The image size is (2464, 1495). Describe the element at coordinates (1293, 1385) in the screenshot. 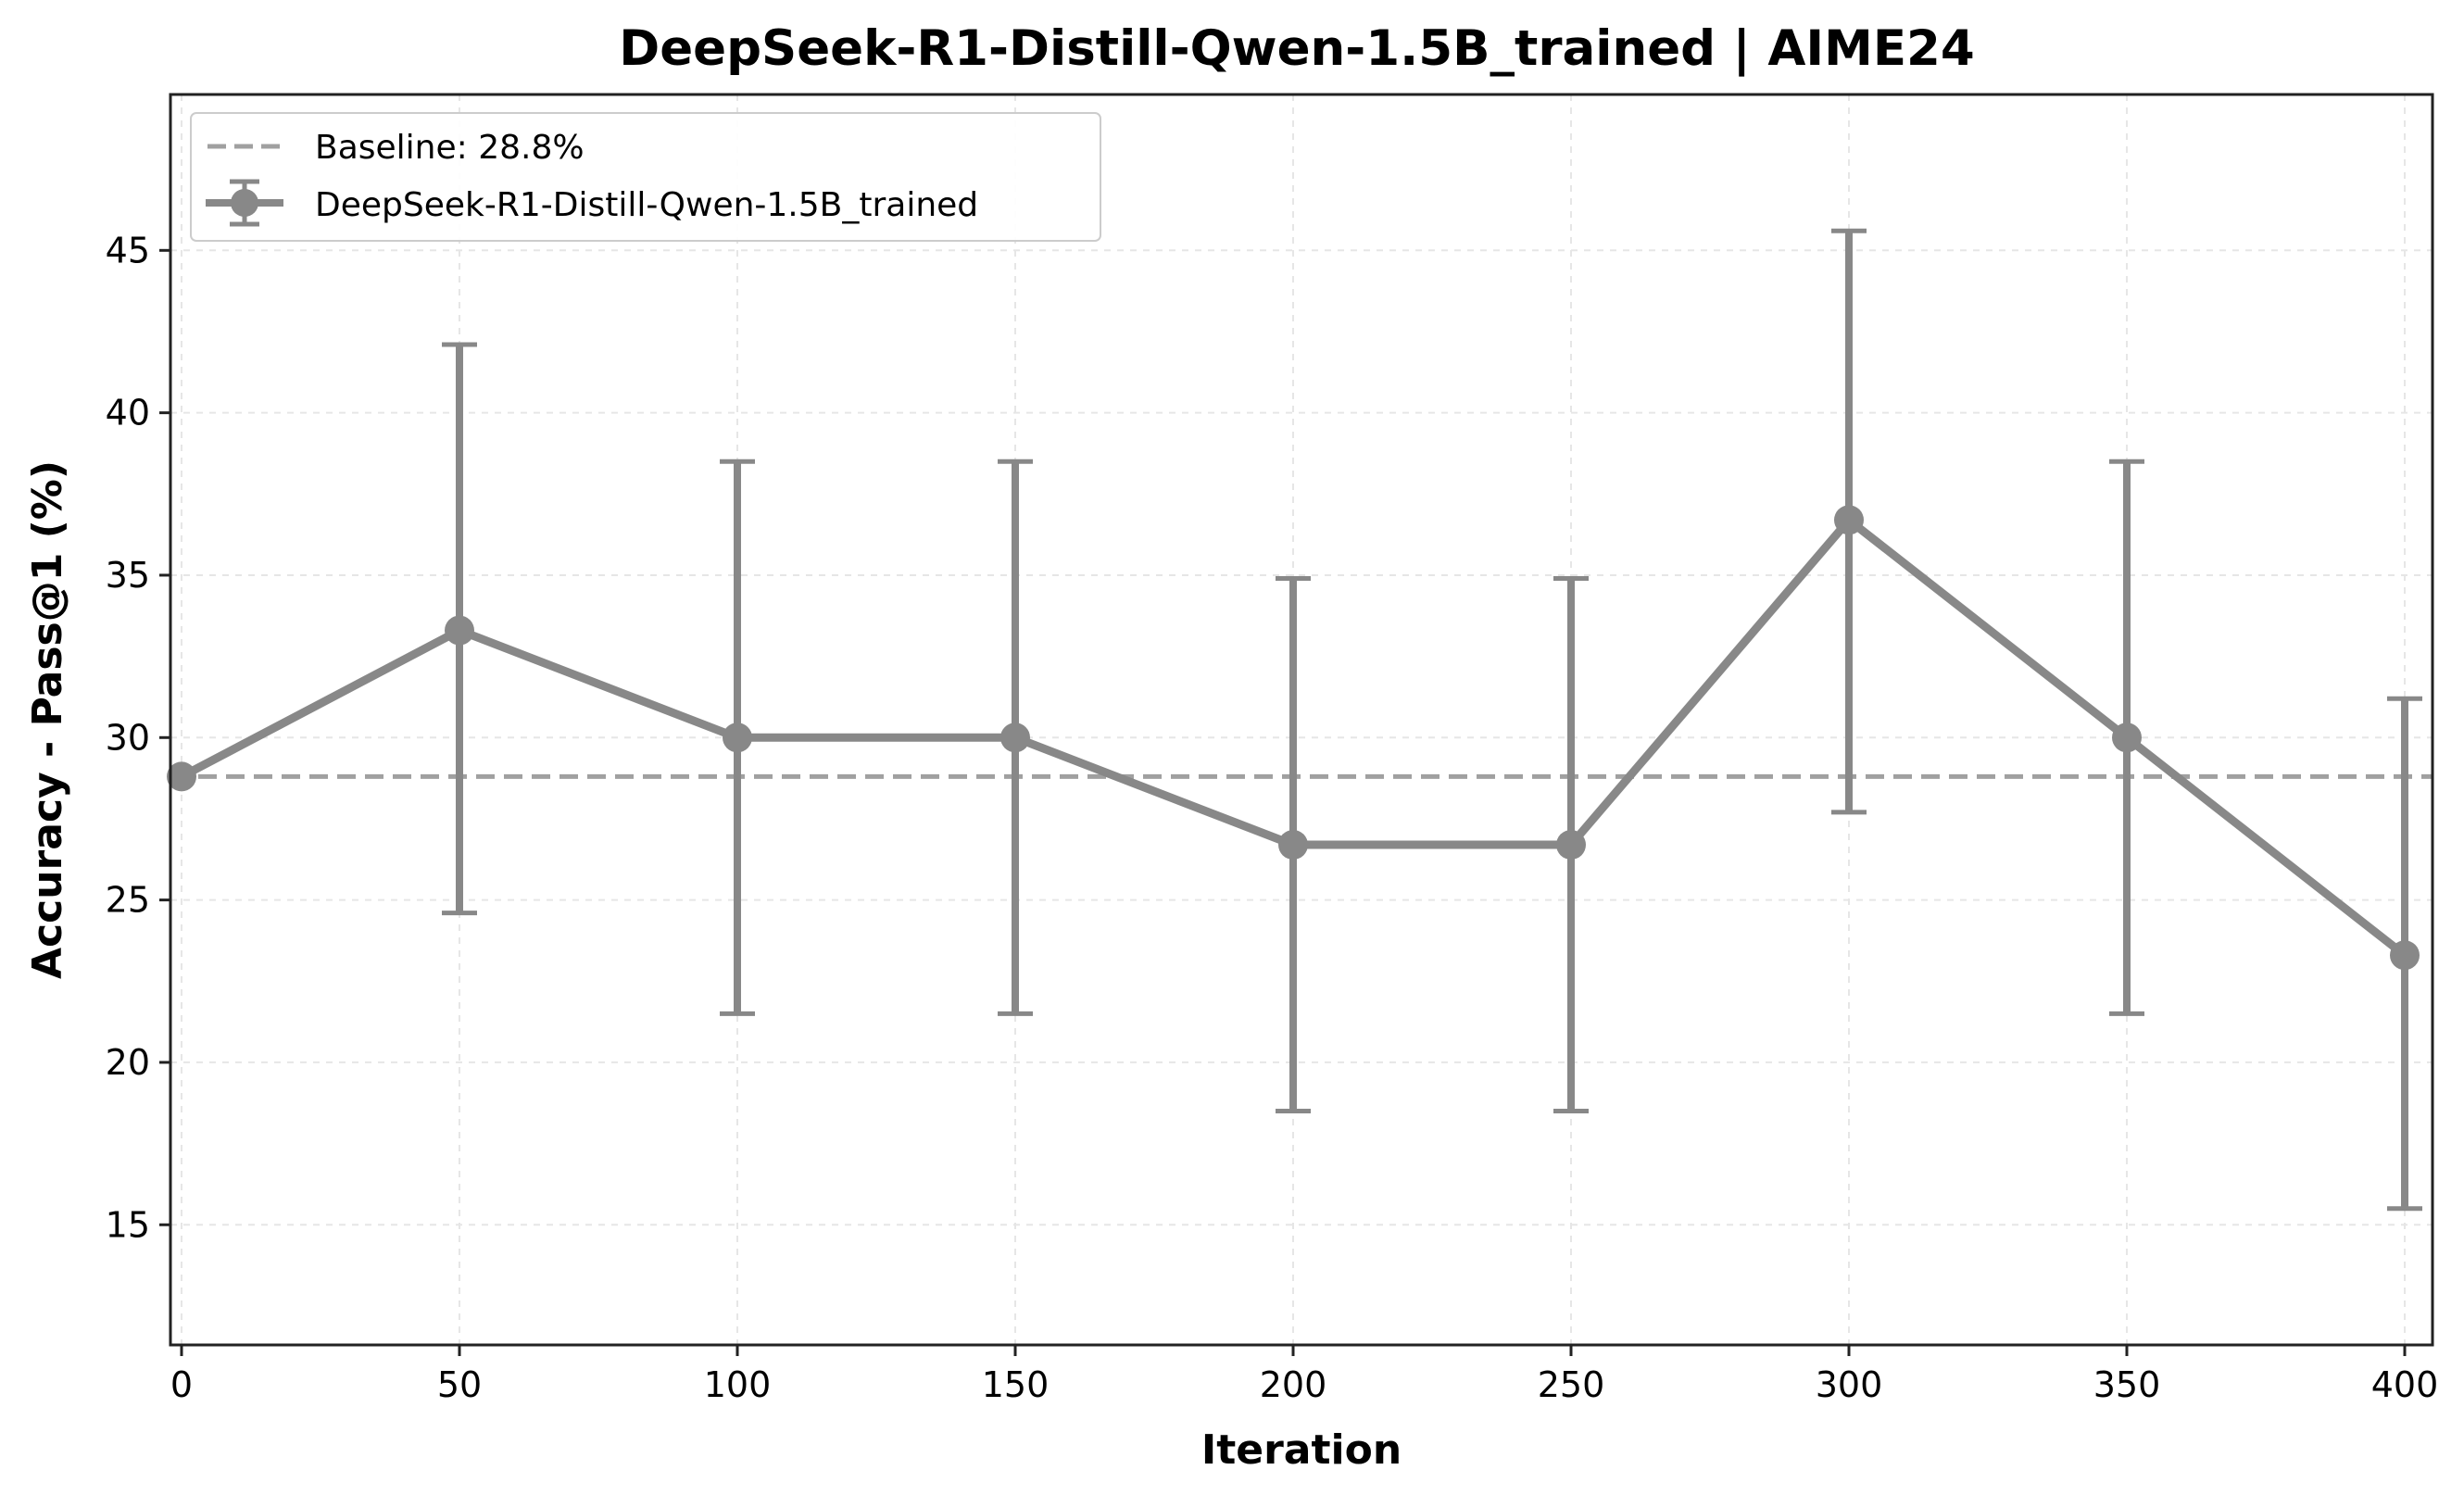

I see `x-tick-label: 200` at that location.